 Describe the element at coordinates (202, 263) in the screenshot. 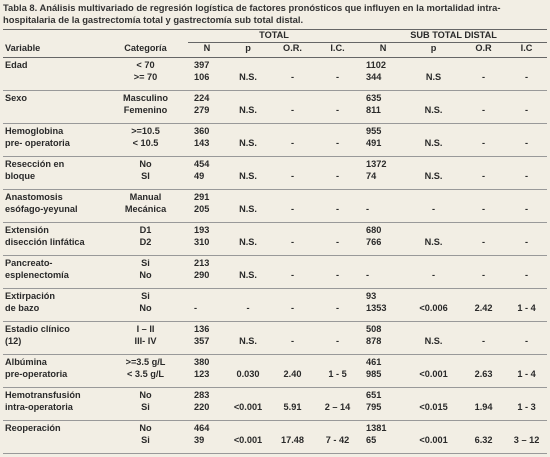

I see `cell-value: 213` at that location.